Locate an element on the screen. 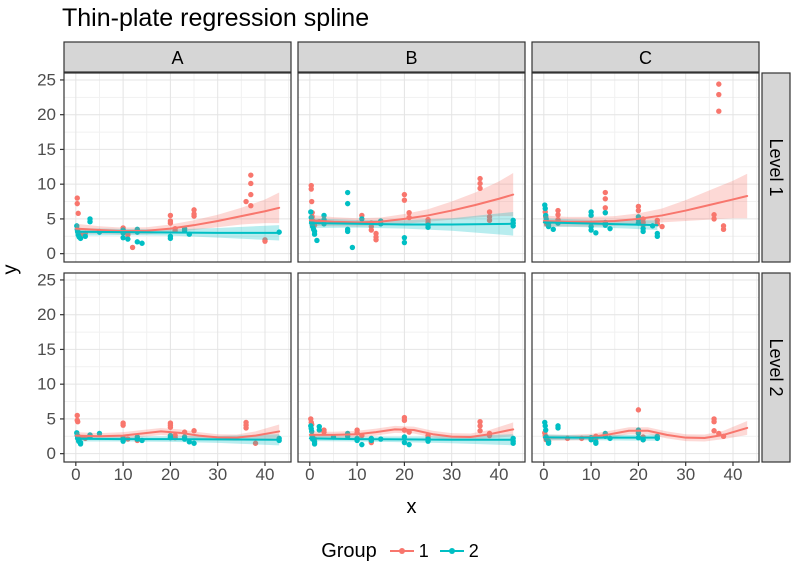 Image resolution: width=800 pixels, height=580 pixels. x-tick-label: 20 is located at coordinates (404, 474).